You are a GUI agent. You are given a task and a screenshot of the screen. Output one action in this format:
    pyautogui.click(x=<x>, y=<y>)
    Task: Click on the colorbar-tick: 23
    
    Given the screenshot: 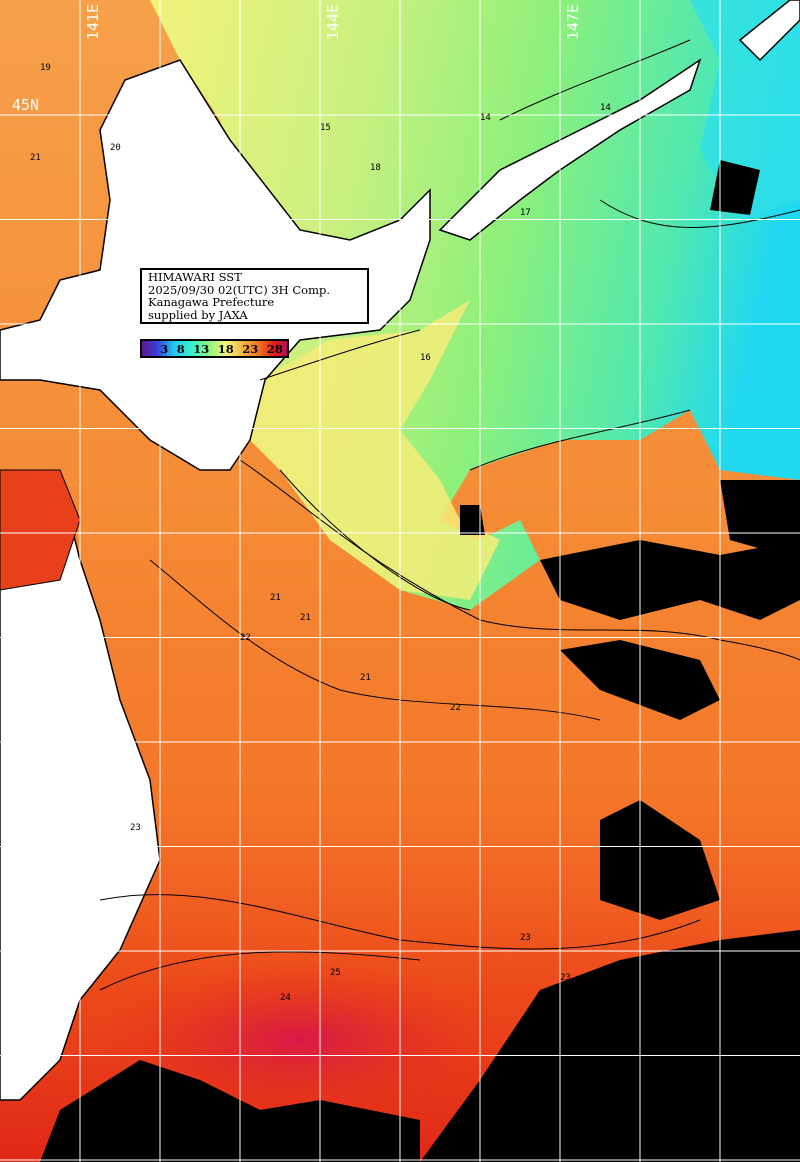 What is the action you would take?
    pyautogui.click(x=250, y=348)
    